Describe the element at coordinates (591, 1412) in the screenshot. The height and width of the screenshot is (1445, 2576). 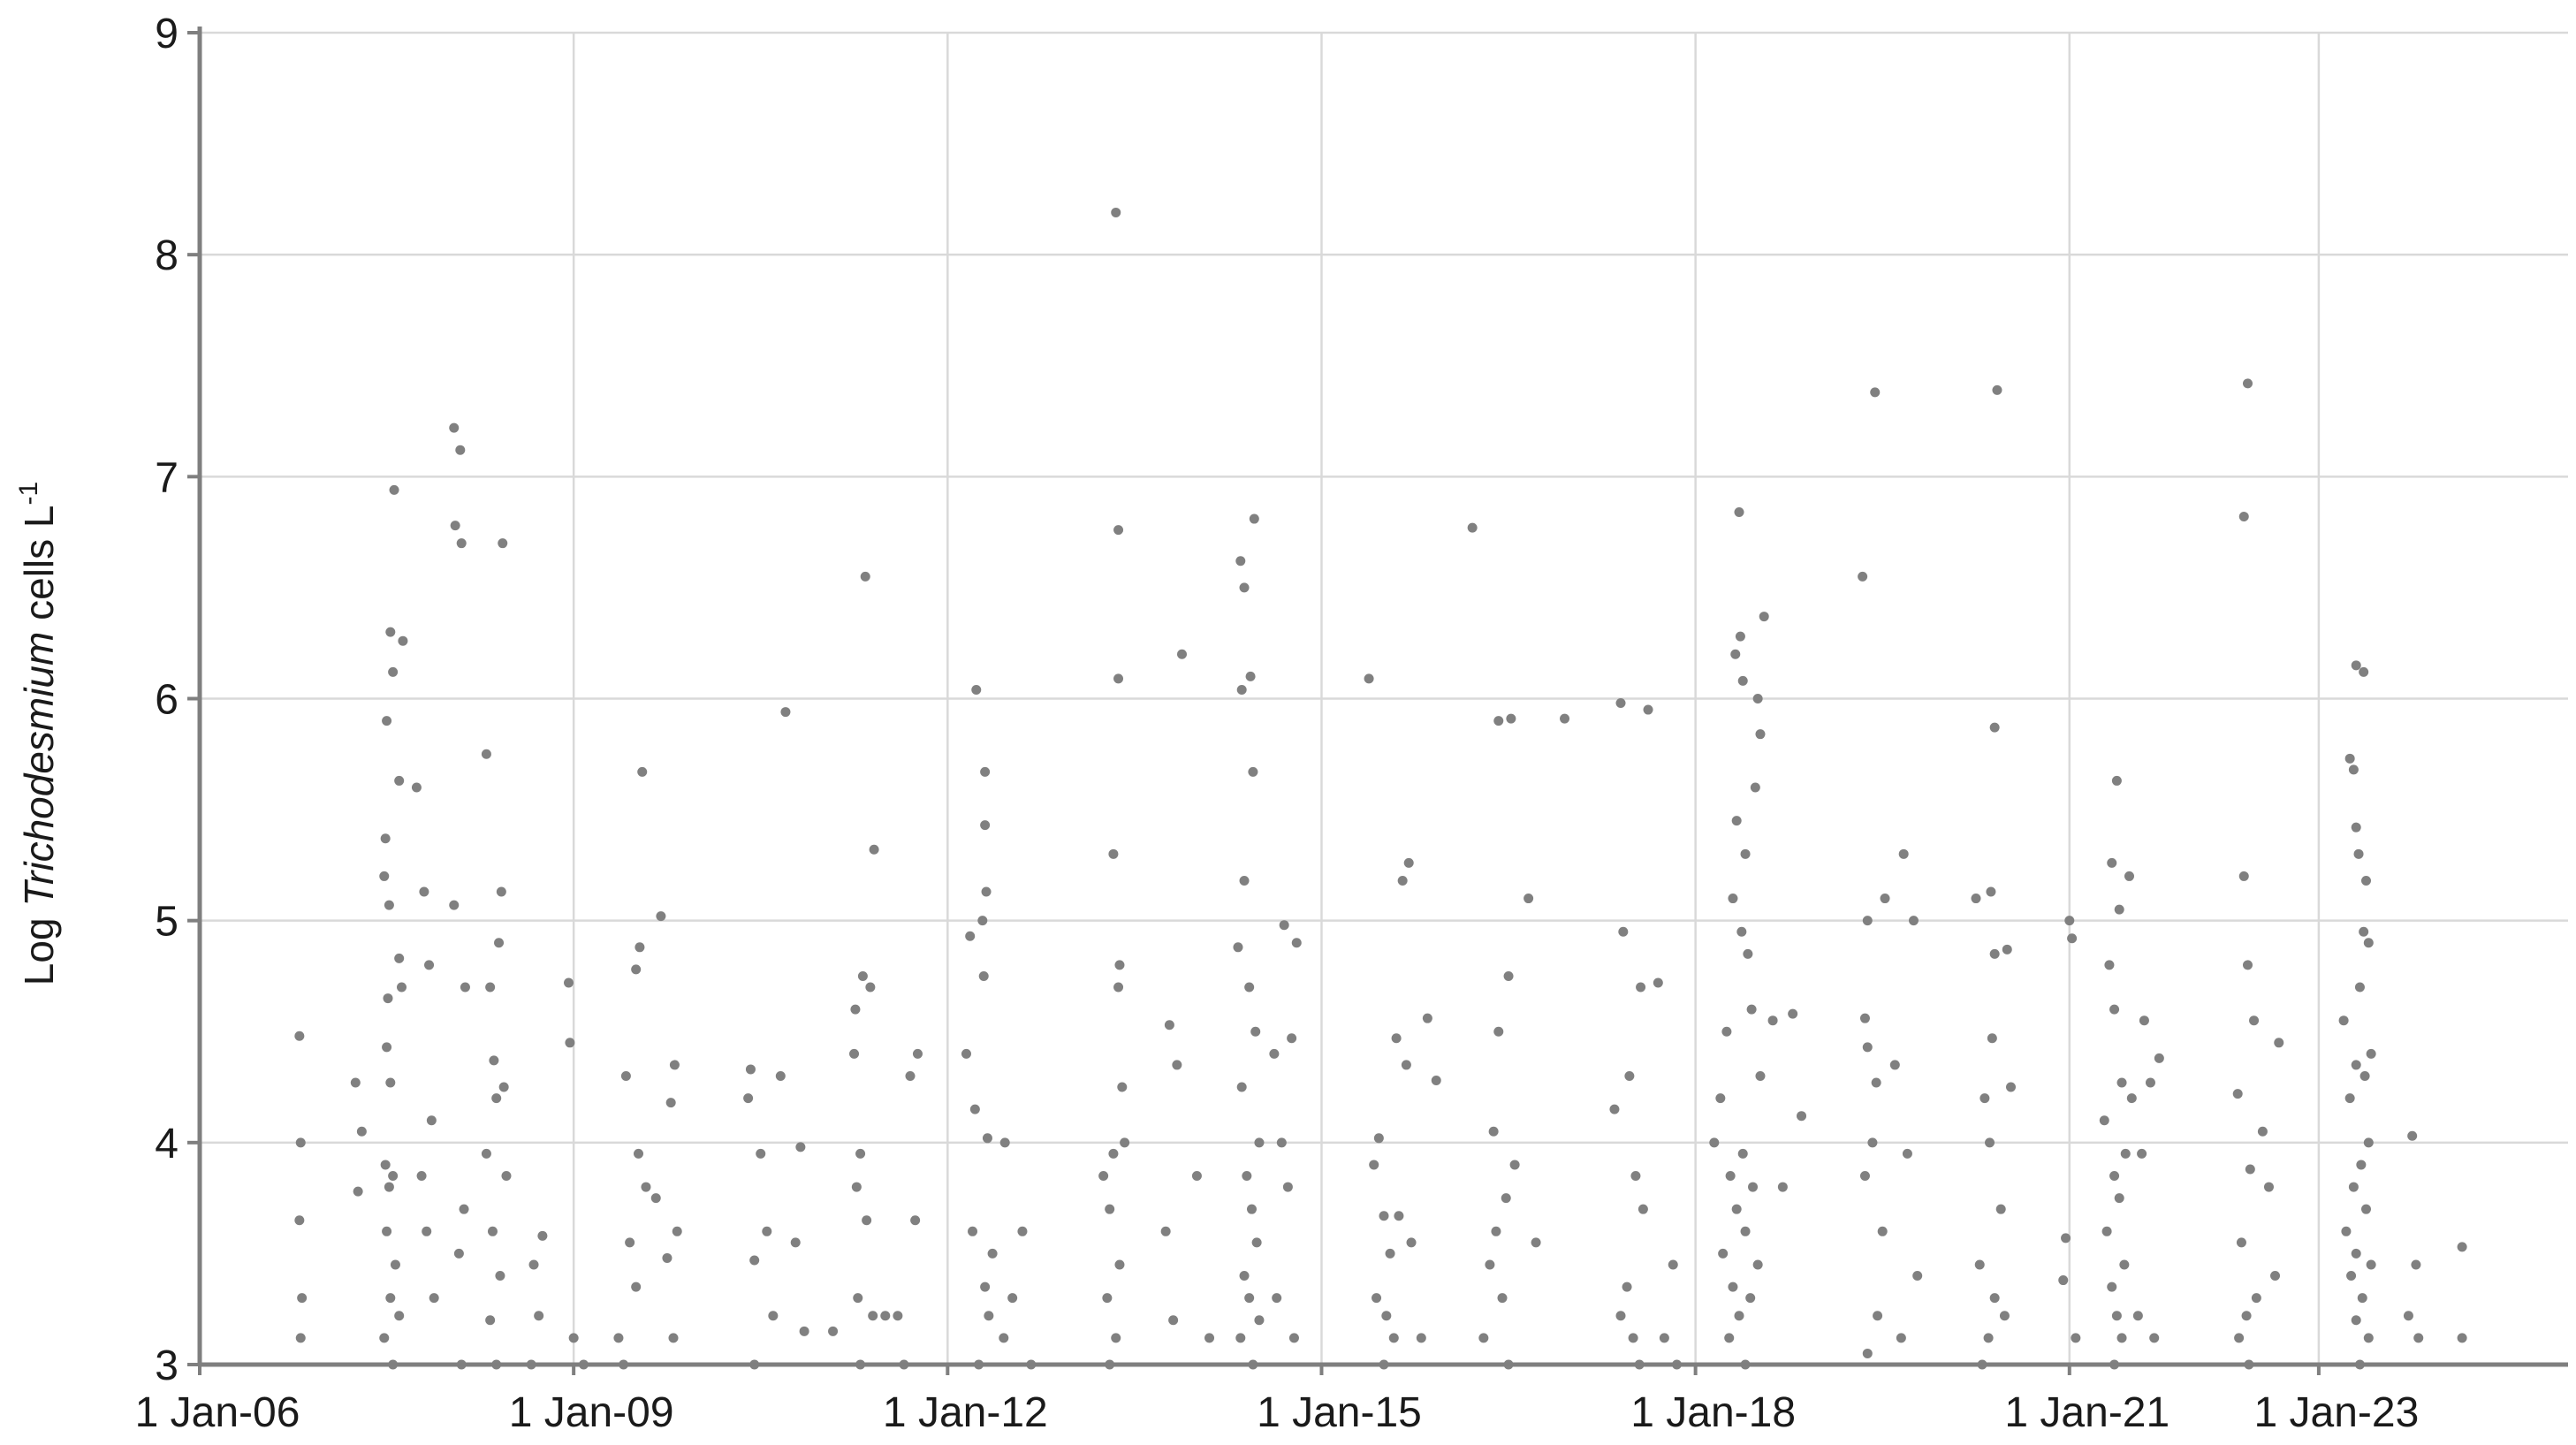
I see `x-tick-label: 1 Jan-09` at that location.